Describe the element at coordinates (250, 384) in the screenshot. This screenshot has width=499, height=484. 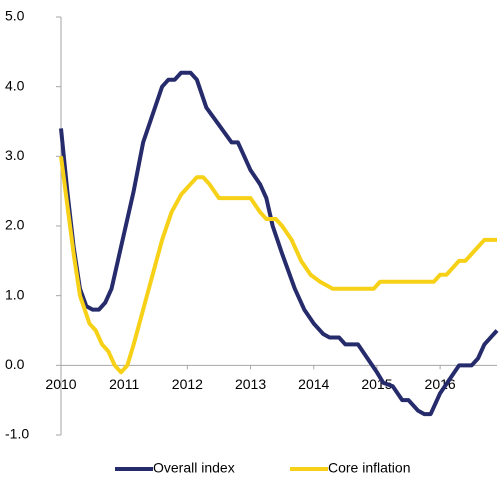
I see `x-tick-label: 2013` at that location.